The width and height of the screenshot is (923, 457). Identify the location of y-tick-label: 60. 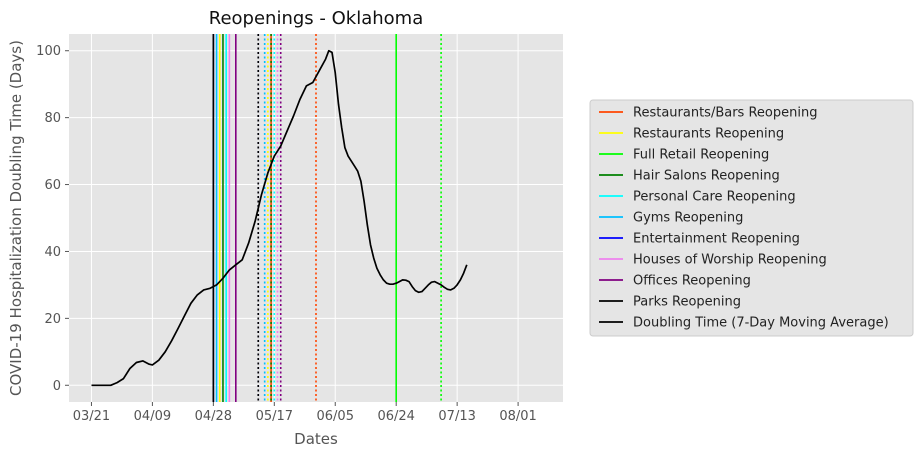
(52, 185).